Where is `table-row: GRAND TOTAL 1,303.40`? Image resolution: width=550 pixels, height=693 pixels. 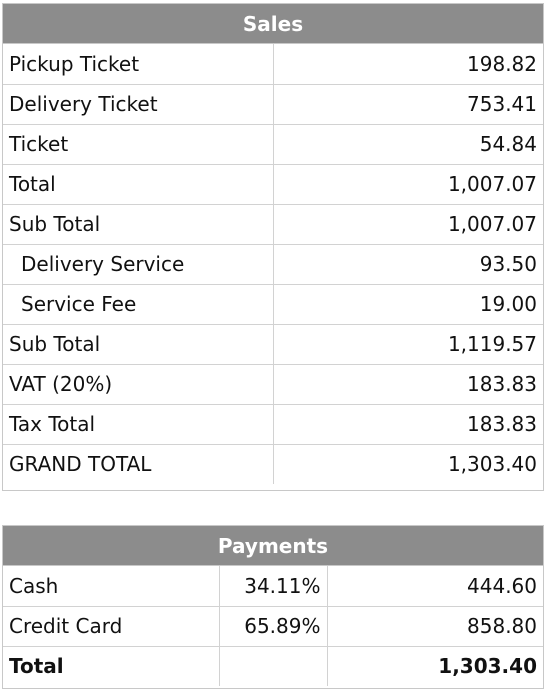 table-row: GRAND TOTAL 1,303.40 is located at coordinates (273, 463).